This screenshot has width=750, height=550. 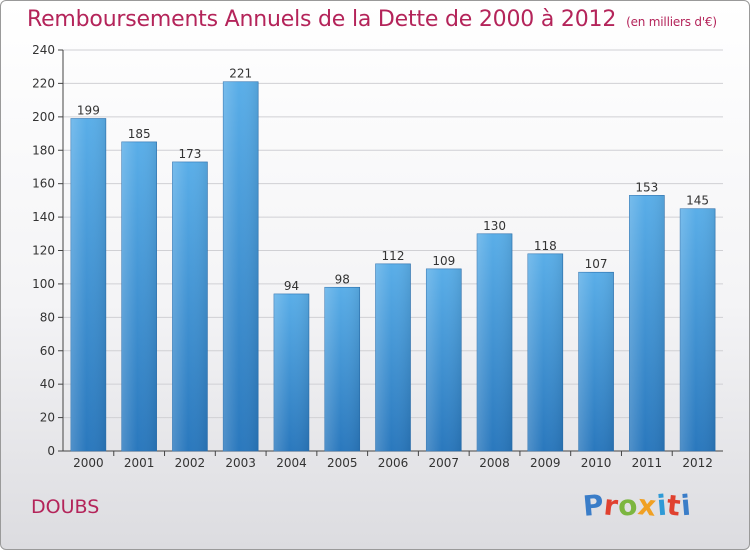 What do you see at coordinates (637, 505) in the screenshot?
I see `proxiti-logo: Proxiti` at bounding box center [637, 505].